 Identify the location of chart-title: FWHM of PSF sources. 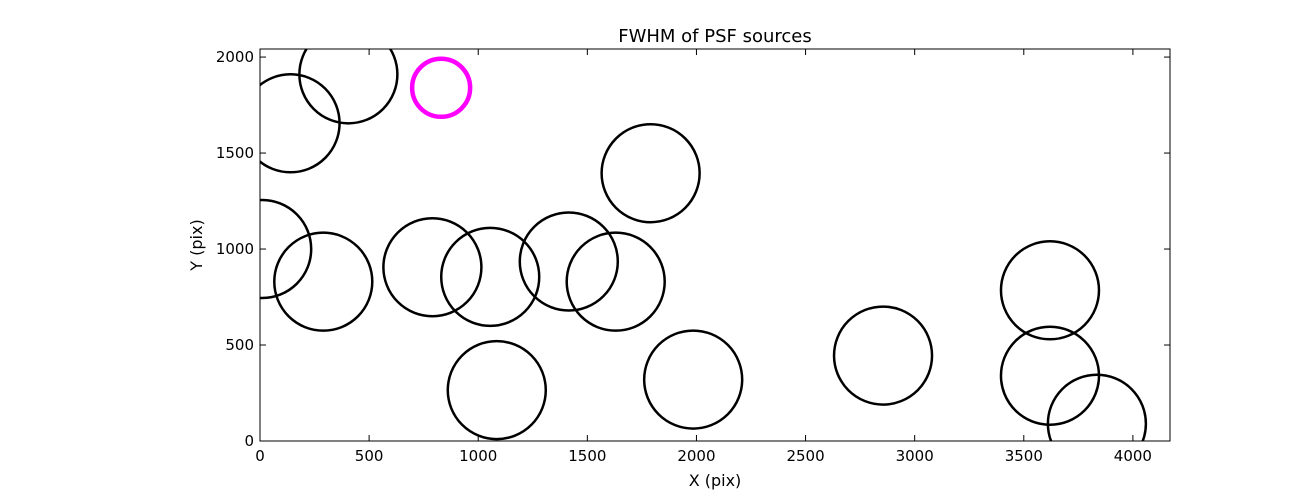
(715, 36).